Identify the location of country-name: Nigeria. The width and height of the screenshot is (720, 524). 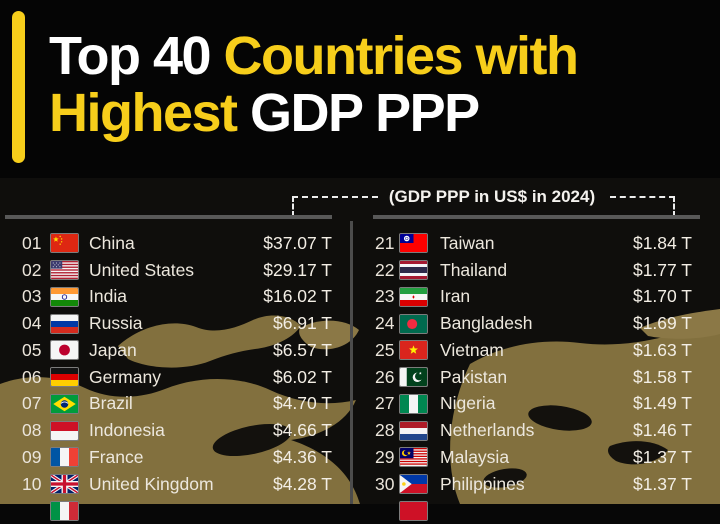
(536, 403).